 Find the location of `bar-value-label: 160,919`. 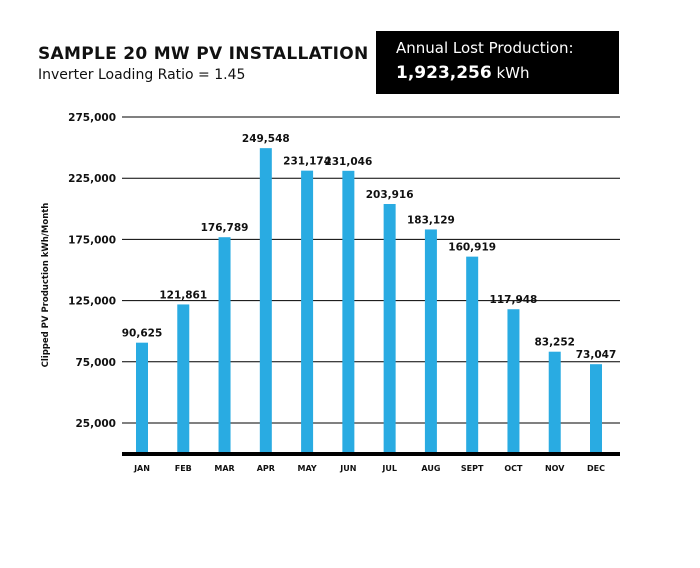

bar-value-label: 160,919 is located at coordinates (472, 248).